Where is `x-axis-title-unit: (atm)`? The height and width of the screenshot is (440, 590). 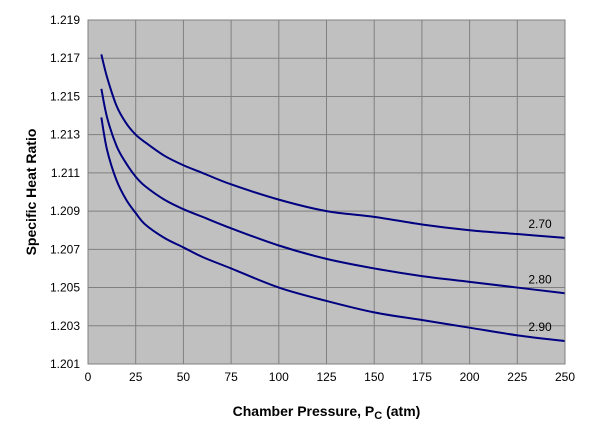
x-axis-title-unit: (atm) is located at coordinates (401, 411).